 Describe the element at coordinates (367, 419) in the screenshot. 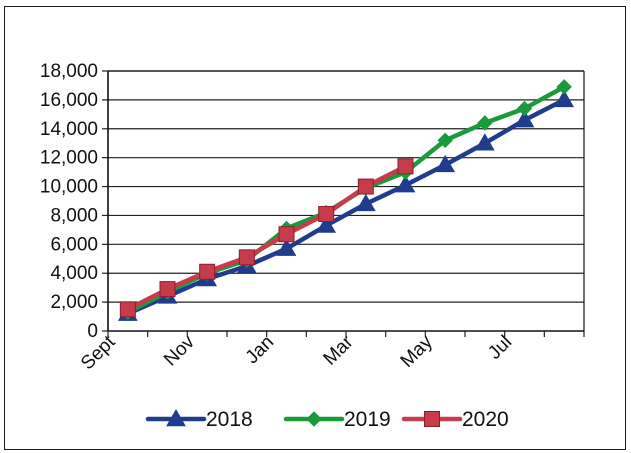

I see `legend-label: 2019` at that location.